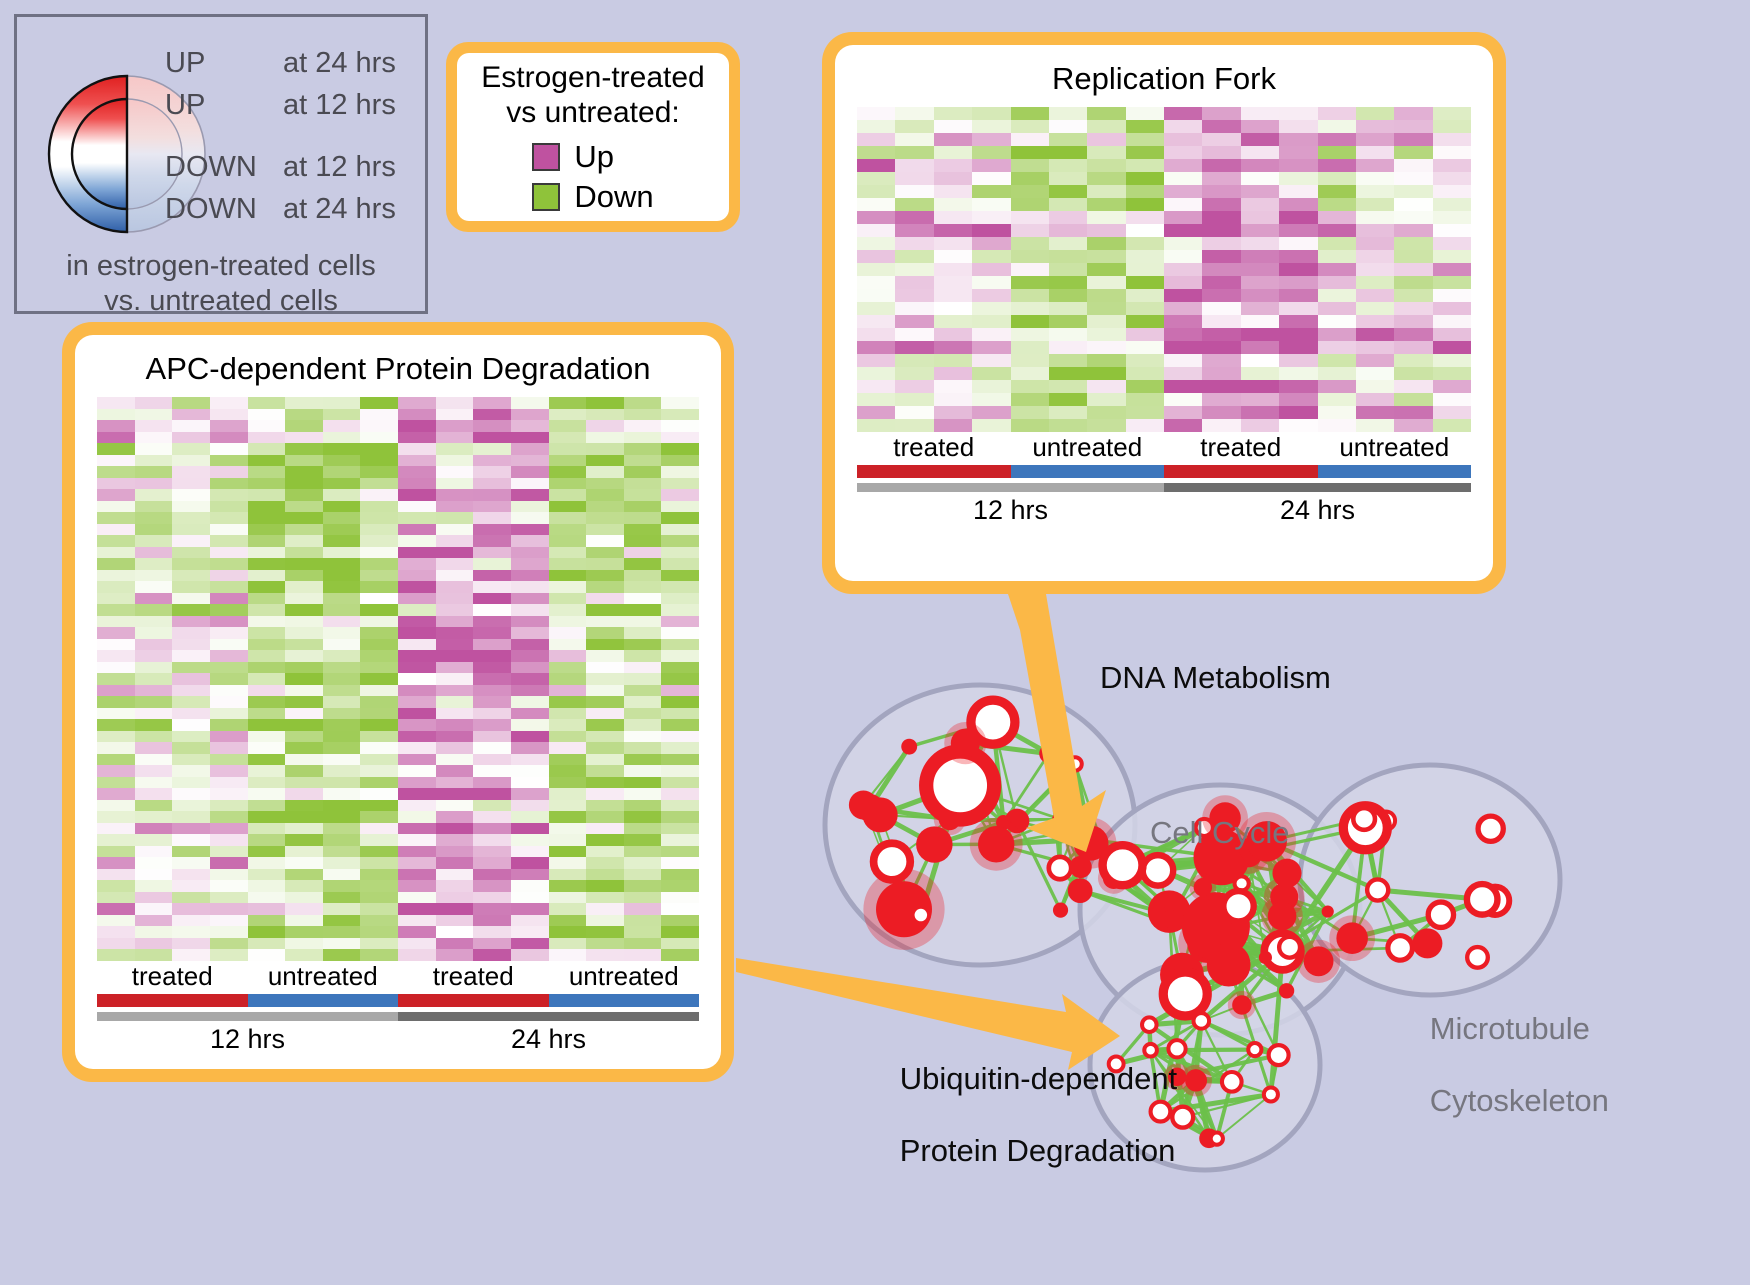  Describe the element at coordinates (1088, 447) in the screenshot. I see `group-label: untreated` at that location.